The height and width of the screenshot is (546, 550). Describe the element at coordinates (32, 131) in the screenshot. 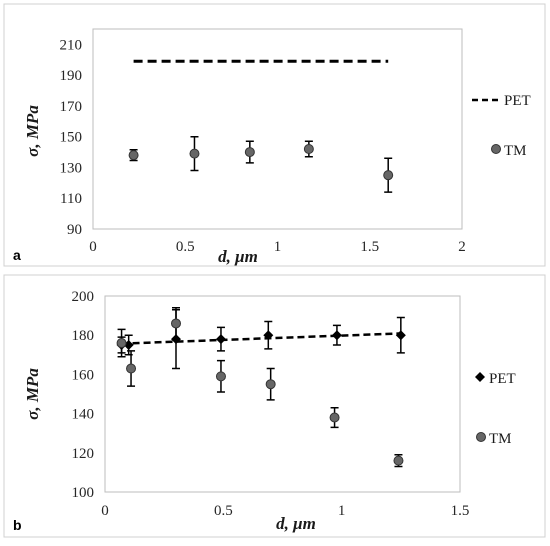

I see `panel-a-ylabel: σ, MPa` at that location.